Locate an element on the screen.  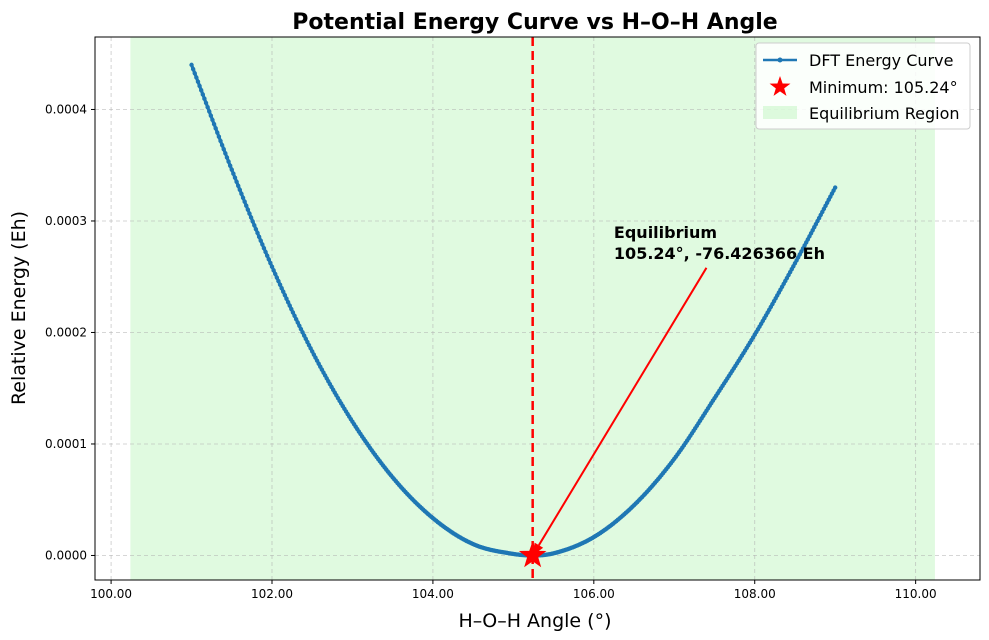
legend-box is located at coordinates (863, 86).